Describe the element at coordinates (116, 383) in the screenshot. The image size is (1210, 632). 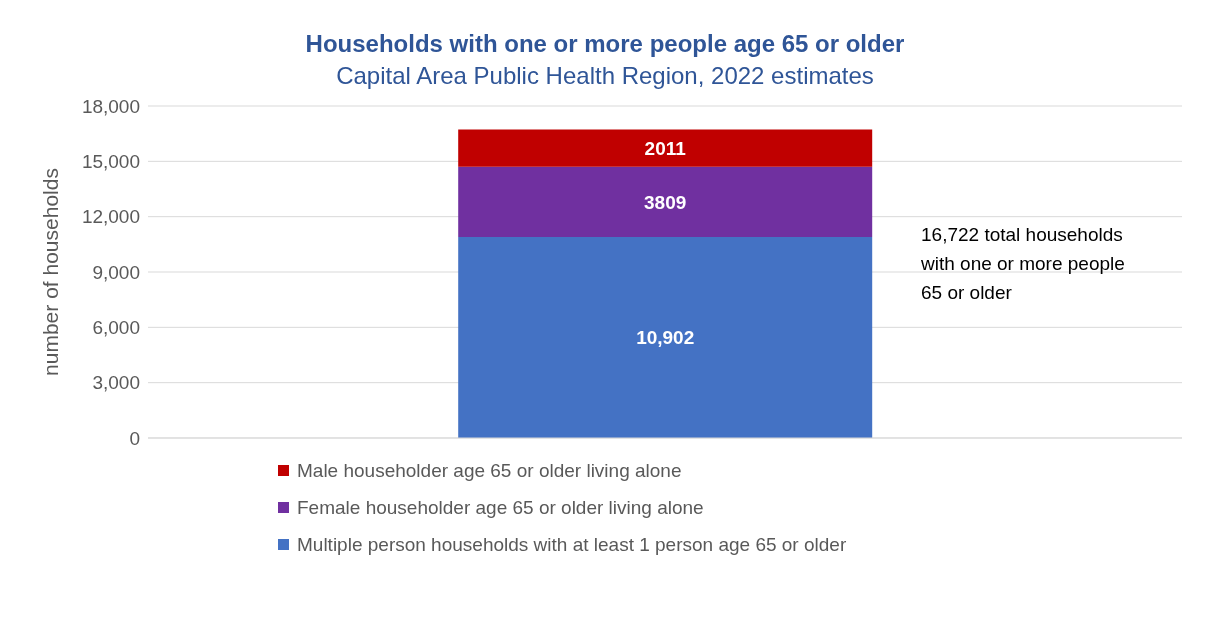
I see `y-tick-label: 3,000` at that location.